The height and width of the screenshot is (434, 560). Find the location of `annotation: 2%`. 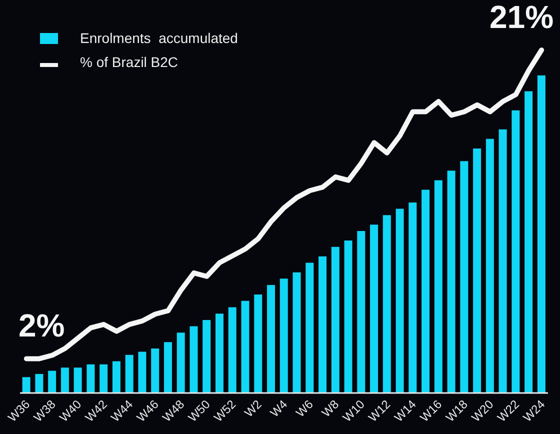

annotation: 2% is located at coordinates (41, 326).